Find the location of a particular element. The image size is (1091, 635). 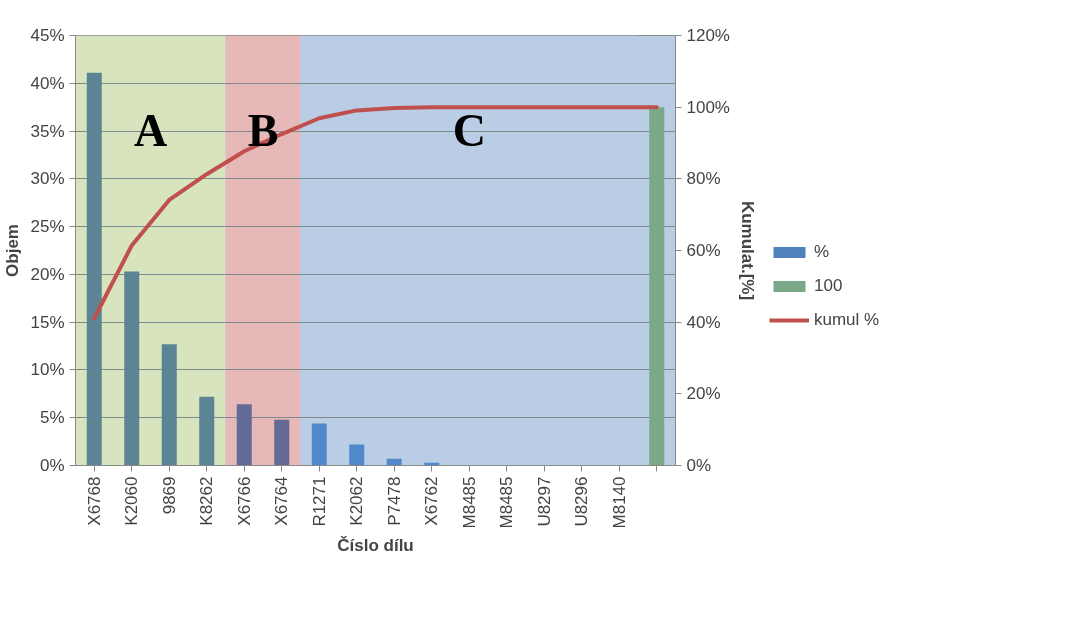

y-tick-label: 30% is located at coordinates (47, 179).